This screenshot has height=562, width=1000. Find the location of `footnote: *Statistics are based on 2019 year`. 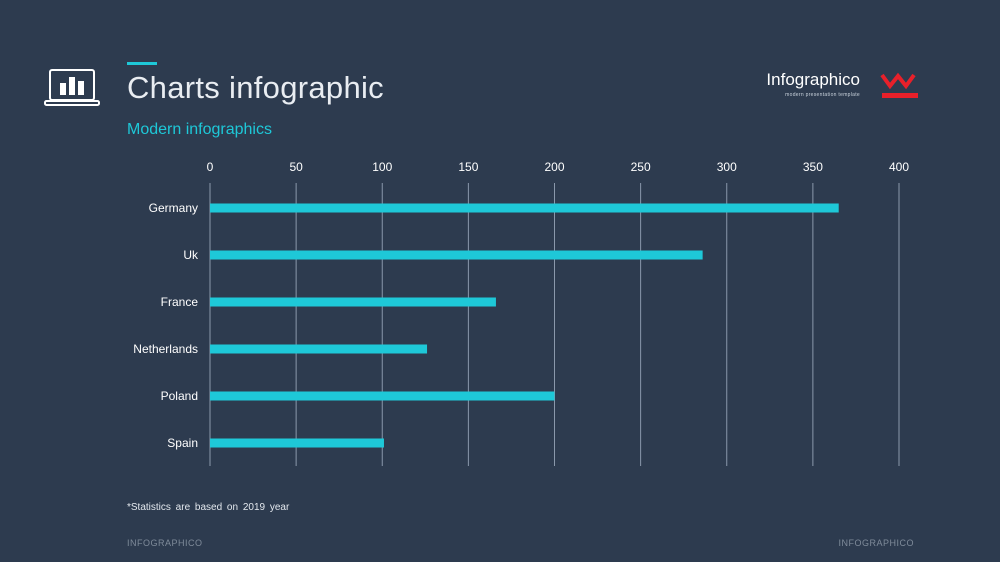

footnote: *Statistics are based on 2019 year is located at coordinates (208, 507).